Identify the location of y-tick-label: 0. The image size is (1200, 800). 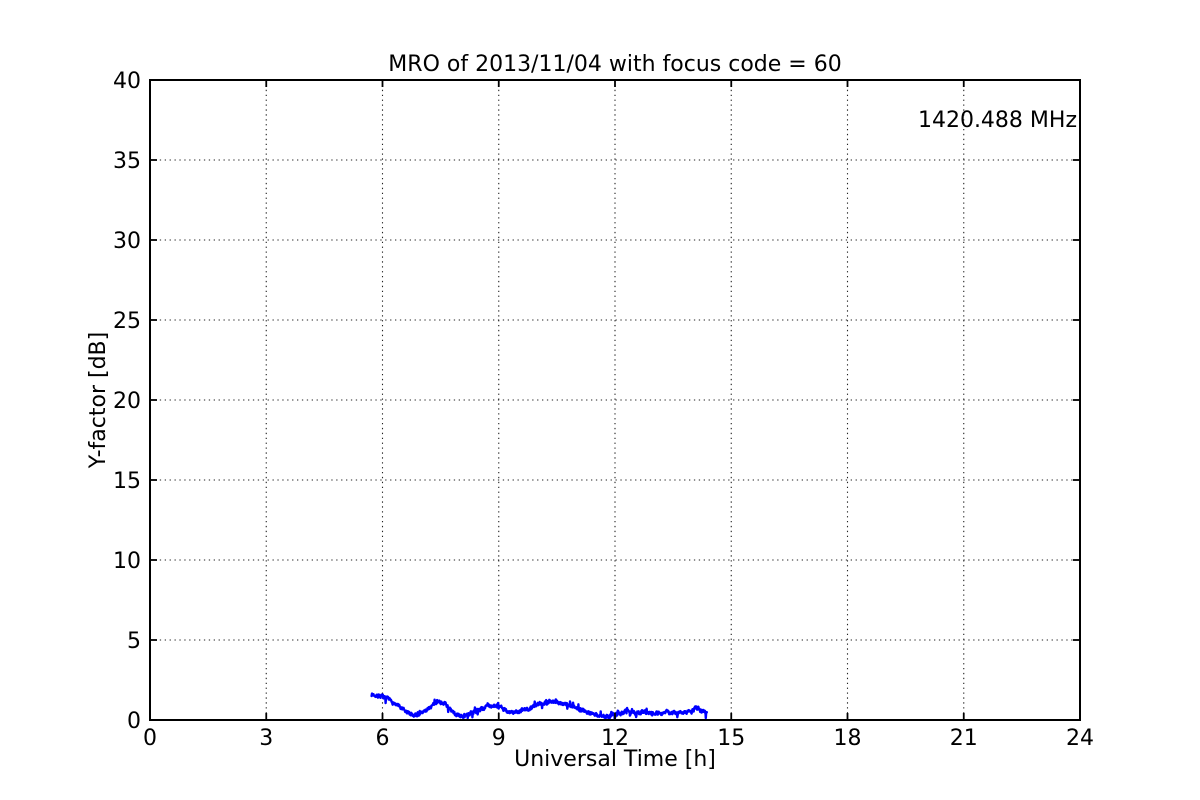
(134, 721).